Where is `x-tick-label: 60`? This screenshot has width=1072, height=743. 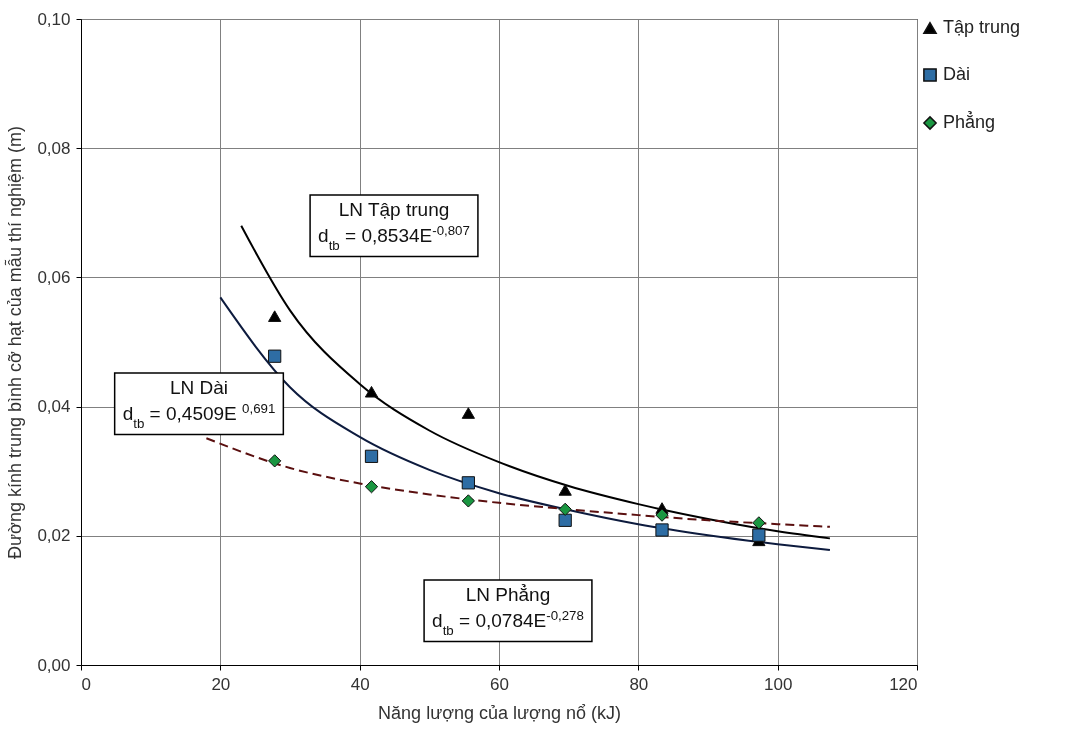
x-tick-label: 60 is located at coordinates (499, 684).